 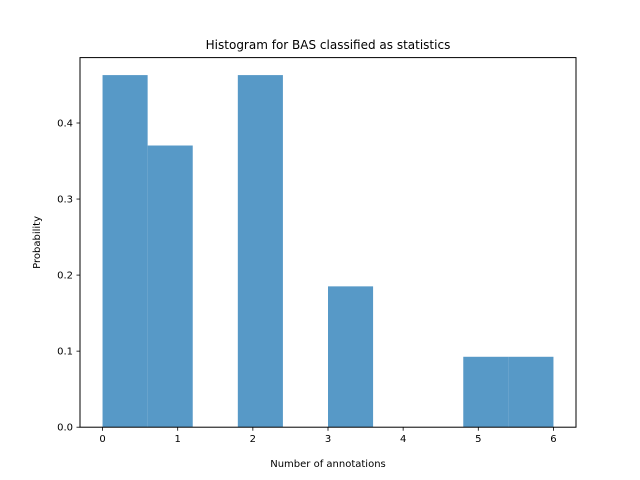 I want to click on y-tick-label: 0.0, so click(x=65, y=428).